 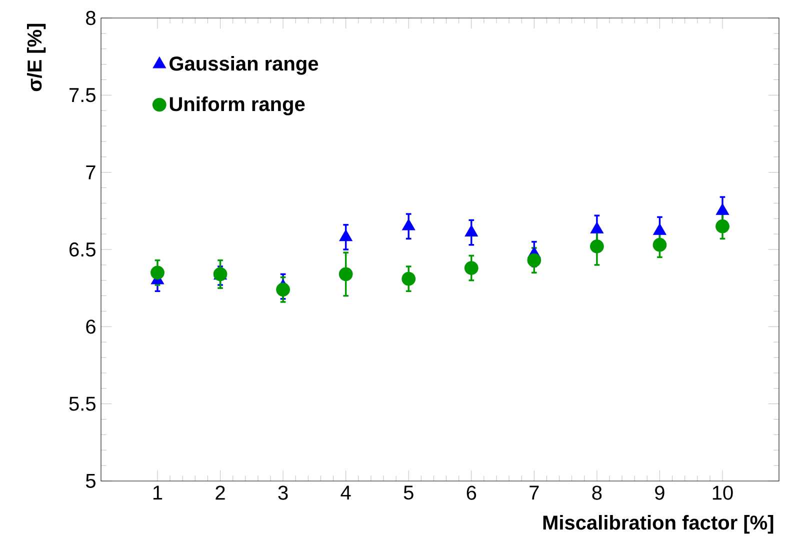 I want to click on y-axis-title: σ/E [%], so click(x=36, y=58).